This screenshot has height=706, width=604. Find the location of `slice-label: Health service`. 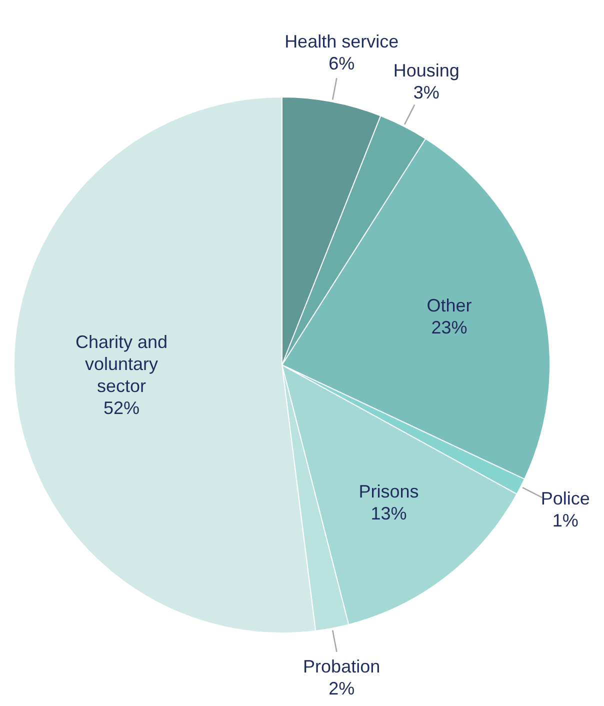

slice-label: Health service is located at coordinates (341, 42).